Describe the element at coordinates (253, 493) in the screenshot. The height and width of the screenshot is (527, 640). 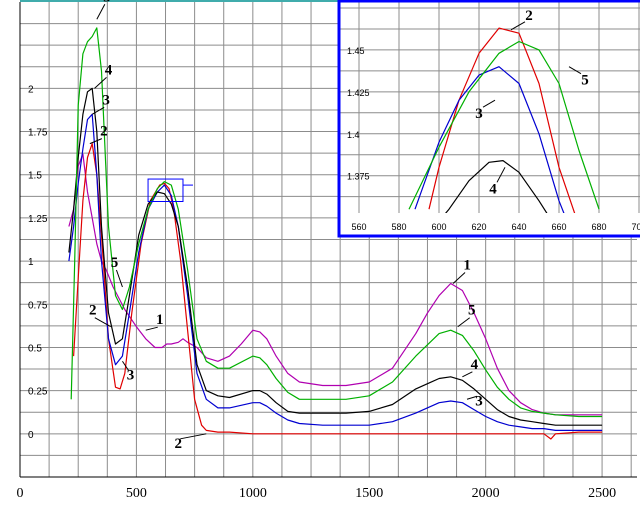
I see `main-x-tick-label: 1000` at that location.